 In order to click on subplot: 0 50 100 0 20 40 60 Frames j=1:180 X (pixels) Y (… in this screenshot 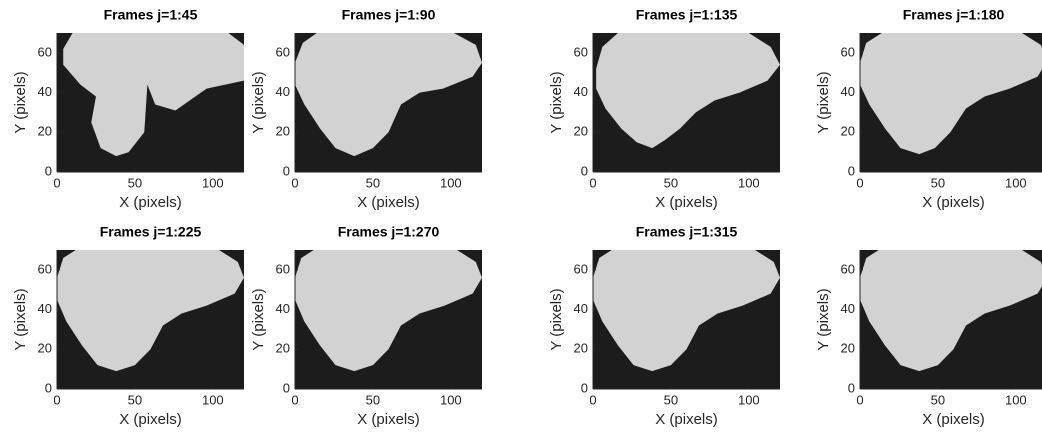, I will do `click(928, 109)`.